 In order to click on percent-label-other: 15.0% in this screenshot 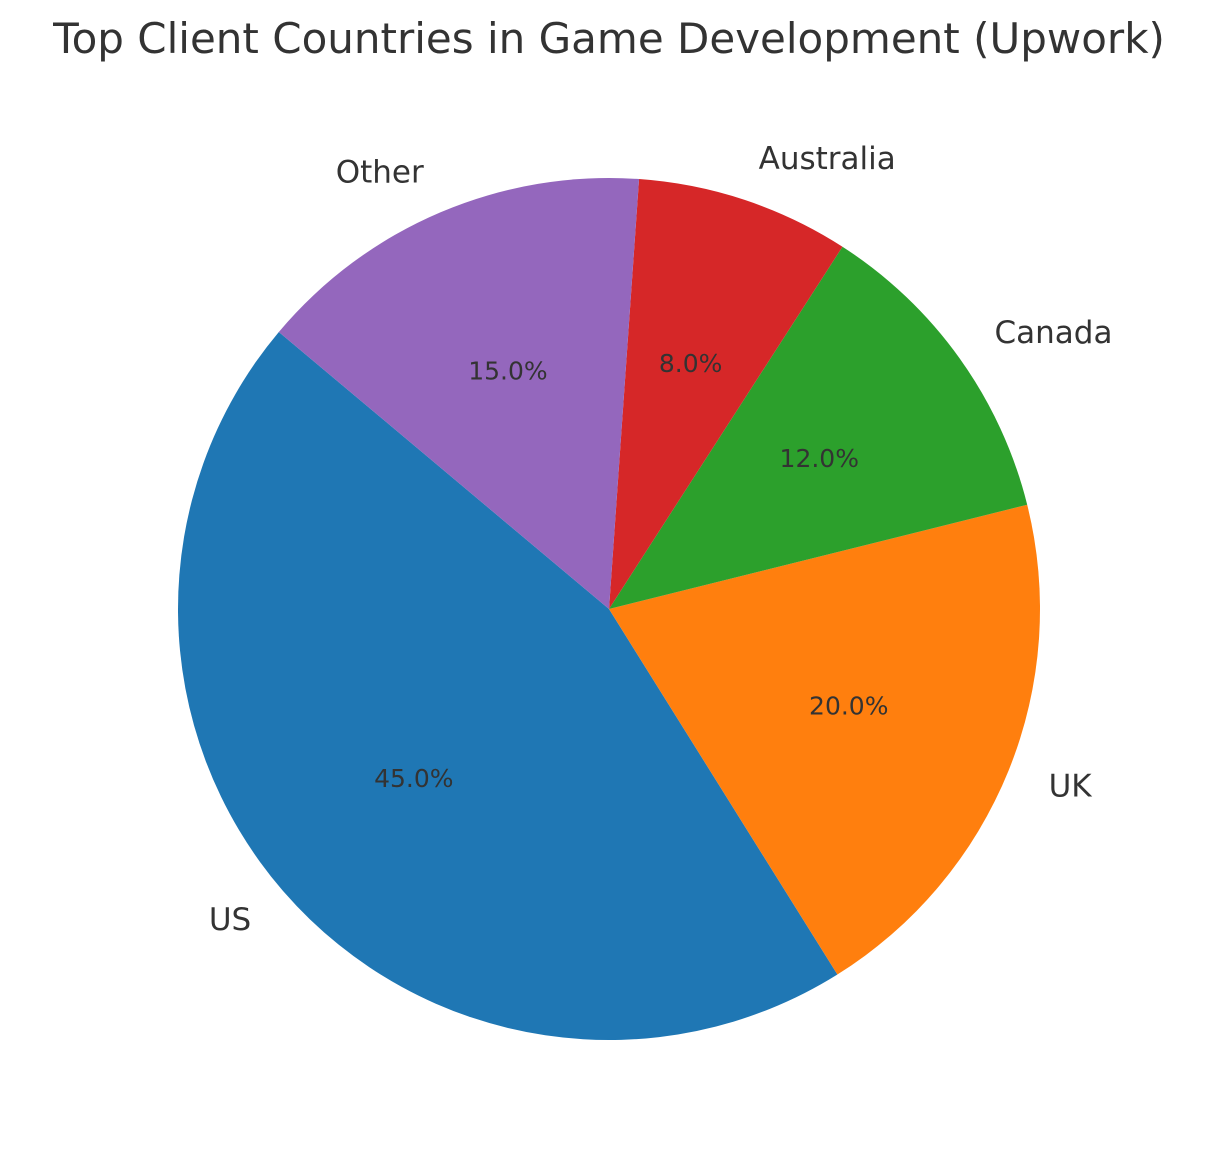, I will do `click(507, 370)`.